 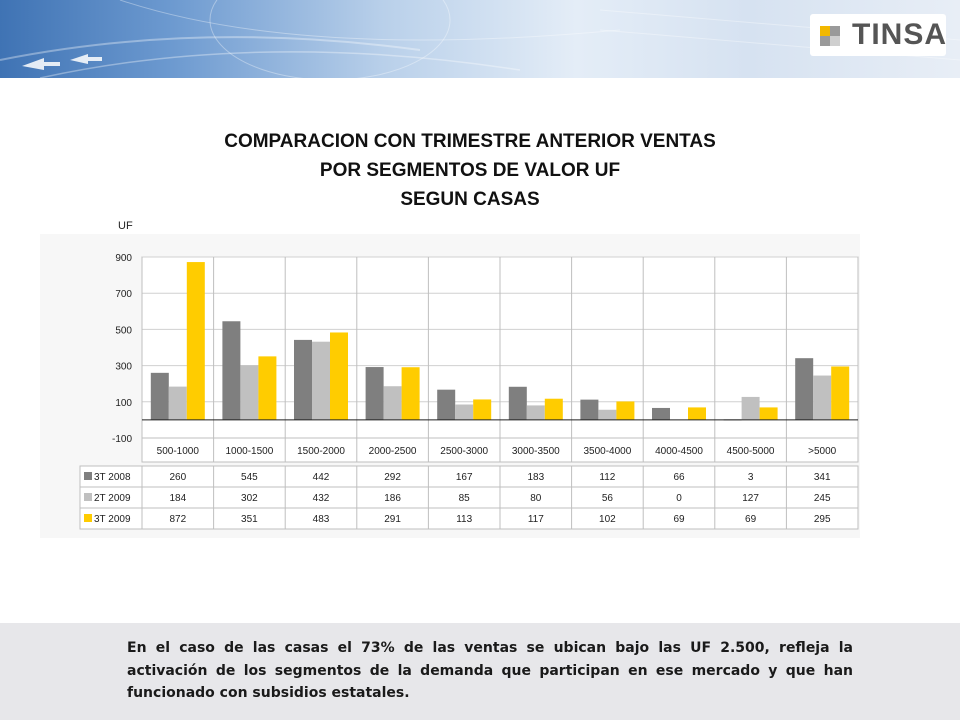 I want to click on x-tick-label-8: 4500-5000, so click(x=751, y=451).